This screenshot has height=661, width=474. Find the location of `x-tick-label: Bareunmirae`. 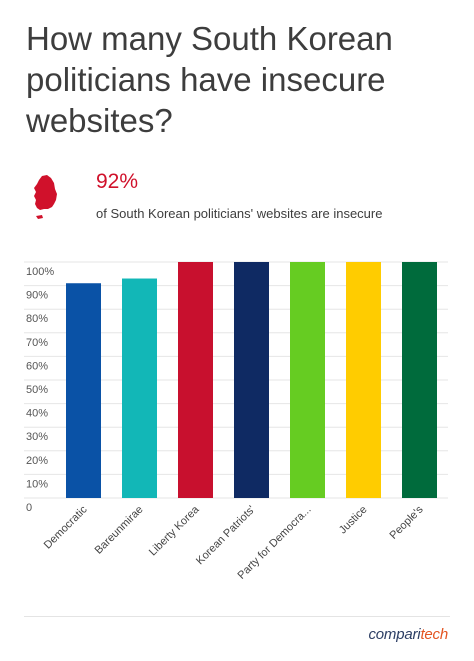

x-tick-label: Bareunmirae is located at coordinates (119, 530).